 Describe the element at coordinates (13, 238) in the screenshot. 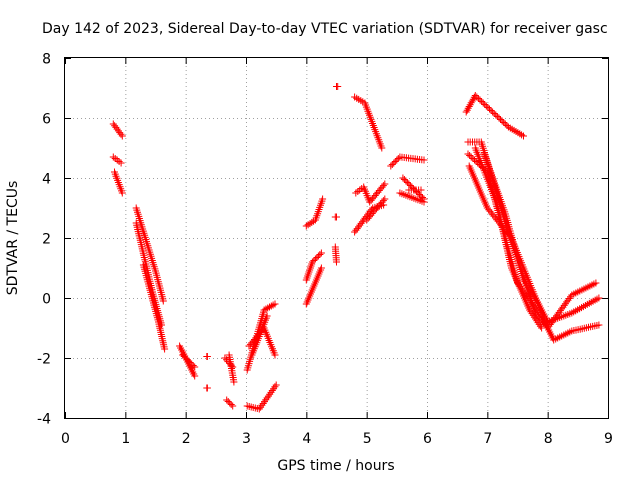

I see `y-axis-label: SDTVAR / TECUs` at that location.